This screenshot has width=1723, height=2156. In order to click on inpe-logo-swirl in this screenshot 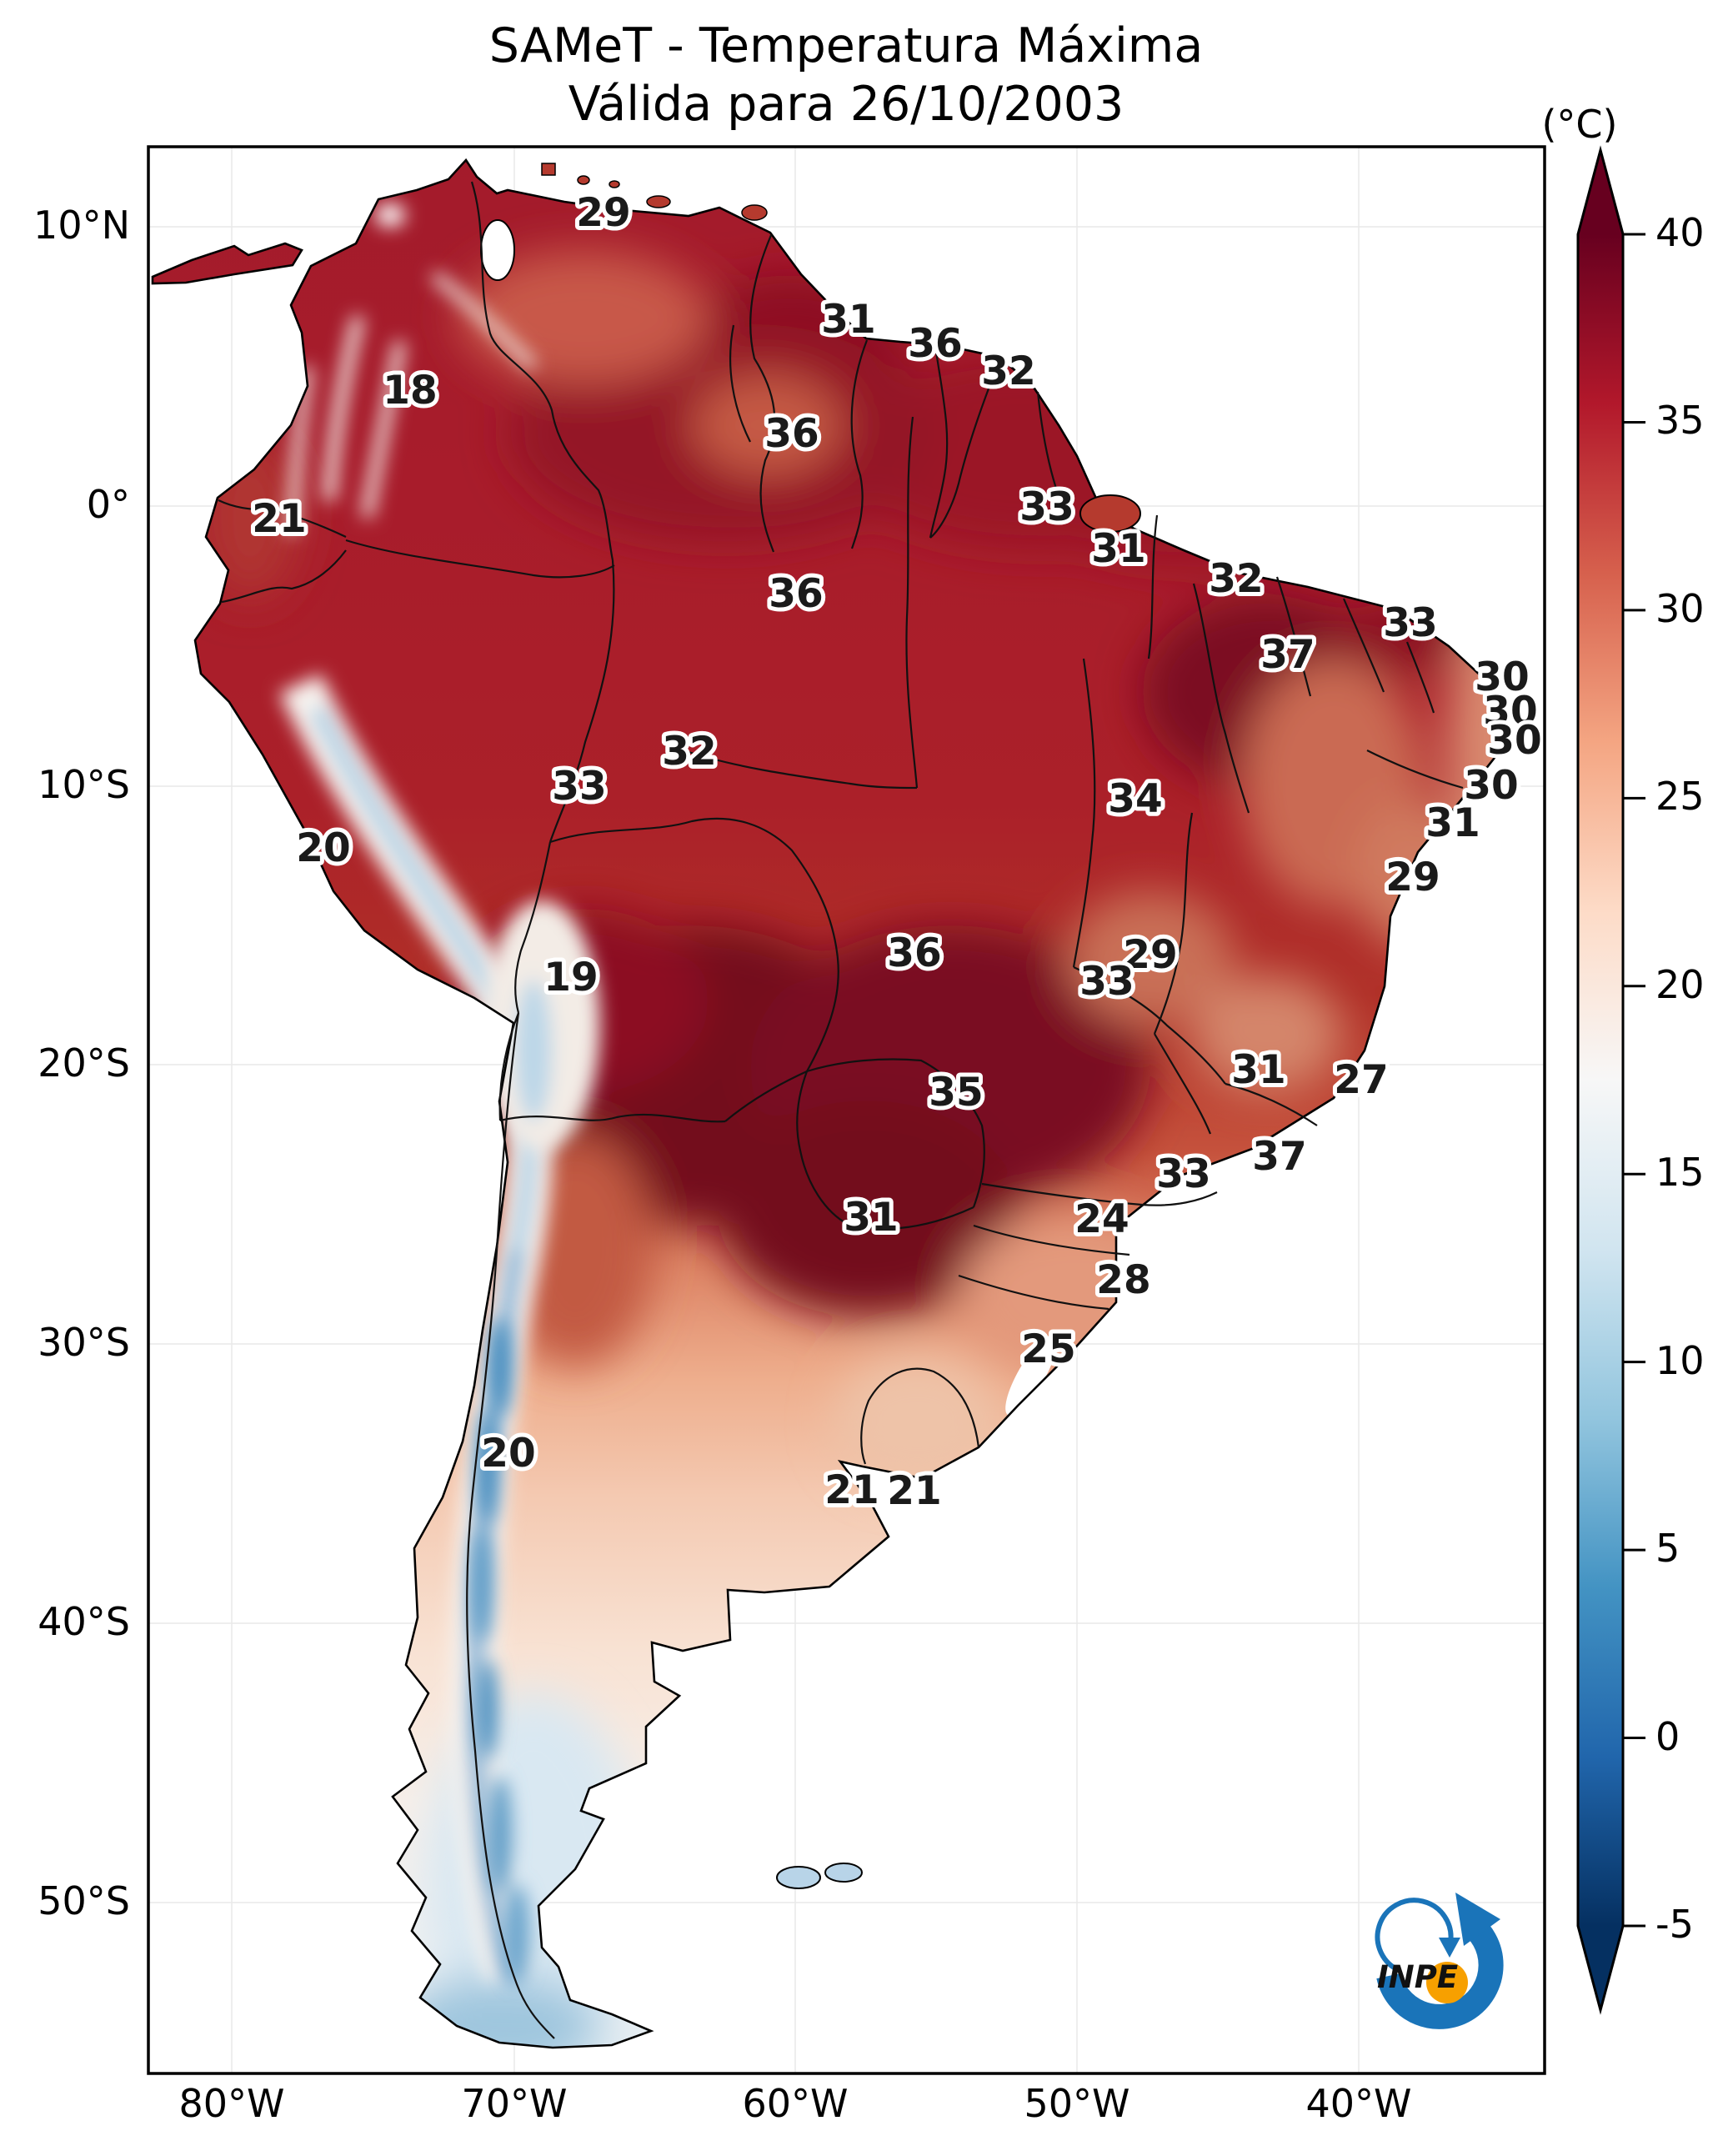, I will do `click(1414, 1935)`.